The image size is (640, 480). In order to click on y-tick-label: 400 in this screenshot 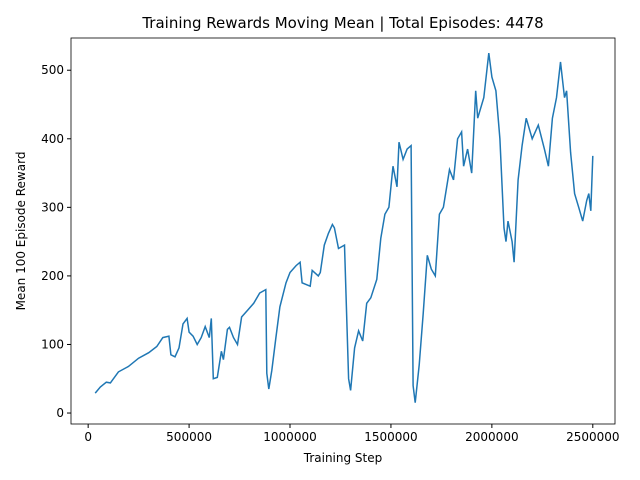, I will do `click(52, 139)`.